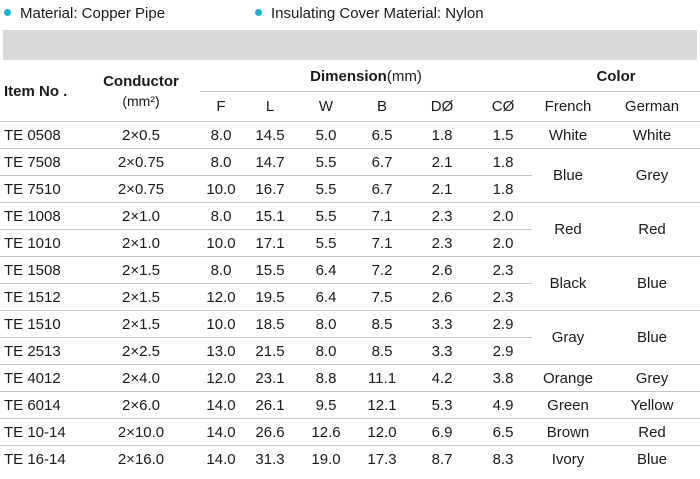 This screenshot has width=700, height=479. Describe the element at coordinates (41, 162) in the screenshot. I see `cell-item: TE 7508` at that location.